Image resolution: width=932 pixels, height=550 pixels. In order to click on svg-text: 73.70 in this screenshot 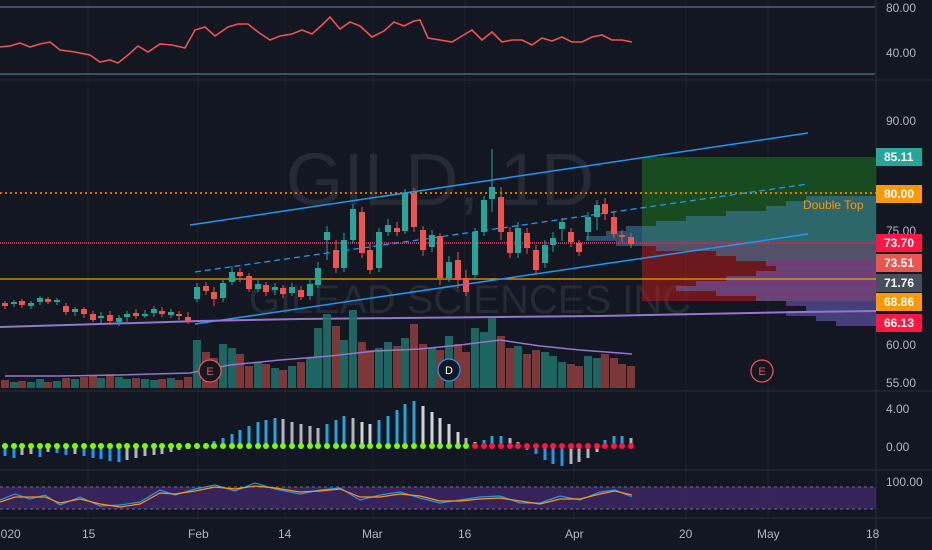, I will do `click(899, 243)`.